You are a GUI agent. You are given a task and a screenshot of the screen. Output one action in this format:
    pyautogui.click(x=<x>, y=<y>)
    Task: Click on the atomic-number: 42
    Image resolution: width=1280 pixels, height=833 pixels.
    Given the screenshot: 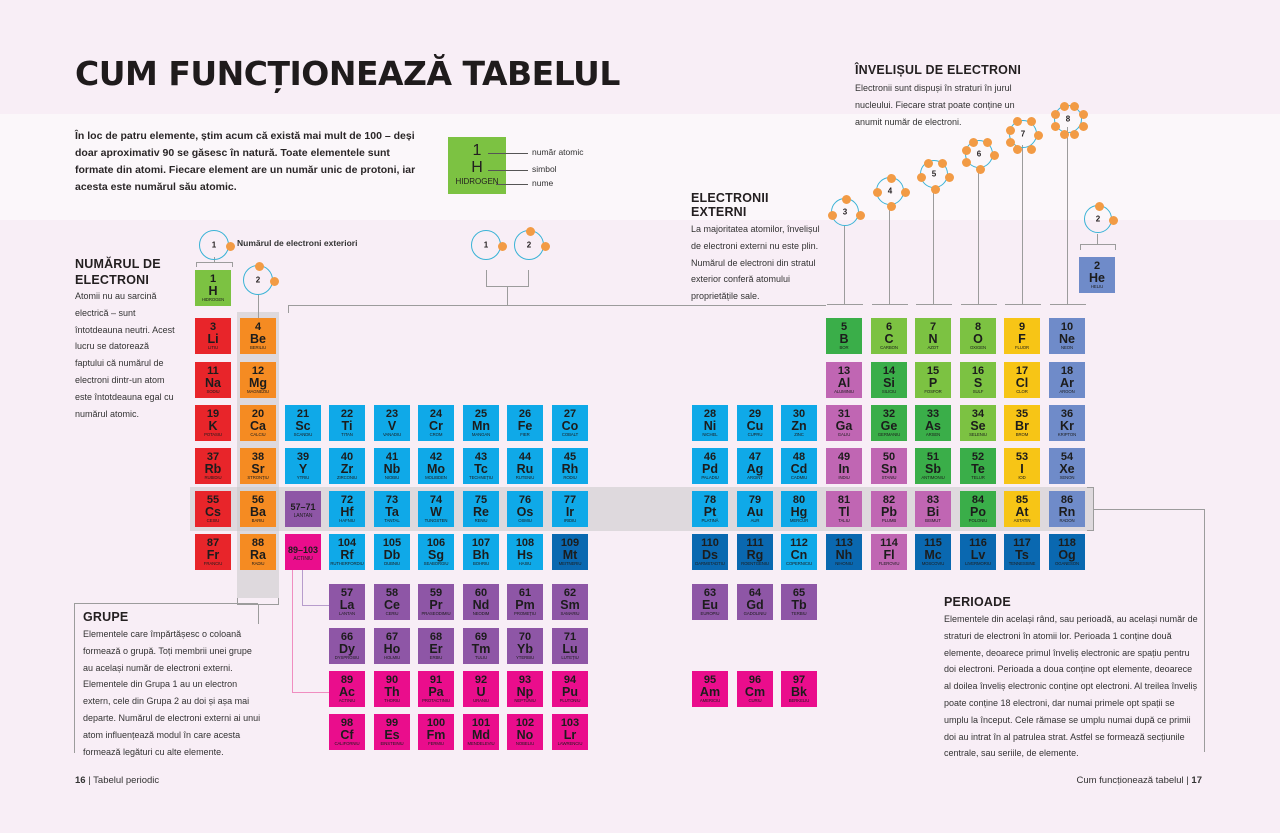 What is the action you would take?
    pyautogui.click(x=436, y=457)
    